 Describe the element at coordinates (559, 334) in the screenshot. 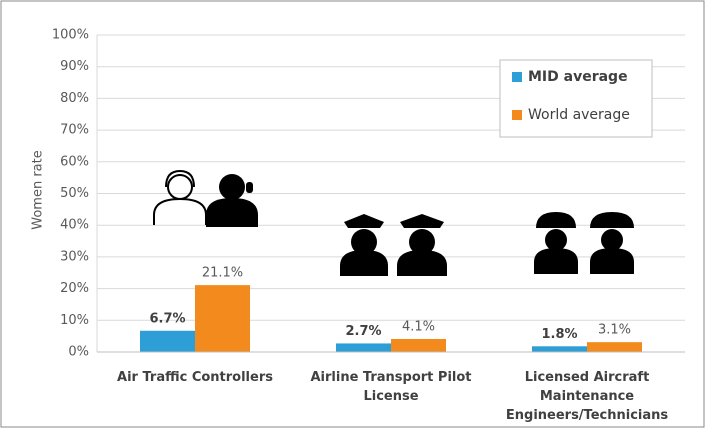

I see `data-label: 1.8%` at that location.